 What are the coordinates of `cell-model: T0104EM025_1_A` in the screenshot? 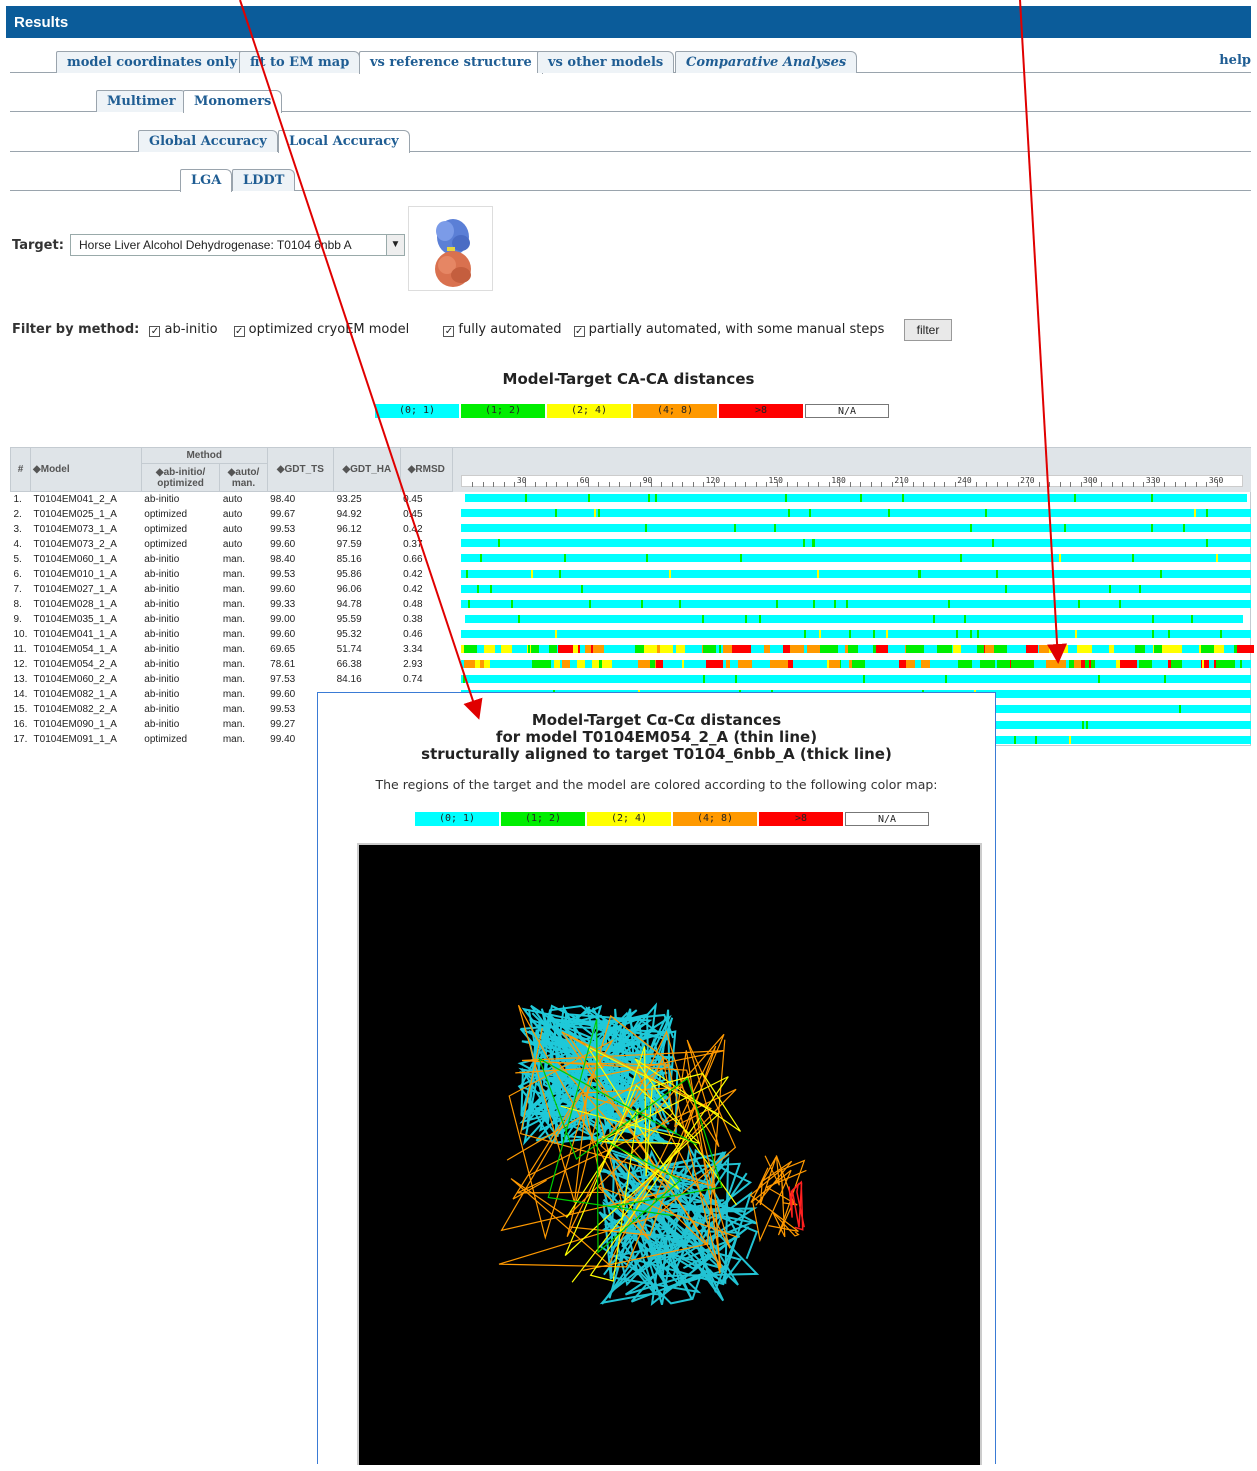 It's located at (75, 514).